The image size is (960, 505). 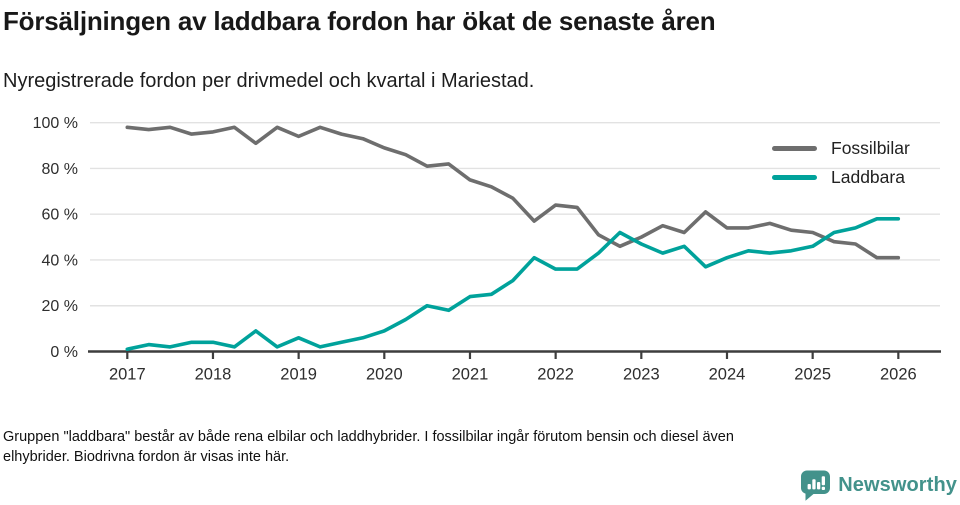 I want to click on chart-legend: Fossilbilar Laddbara, so click(x=841, y=162).